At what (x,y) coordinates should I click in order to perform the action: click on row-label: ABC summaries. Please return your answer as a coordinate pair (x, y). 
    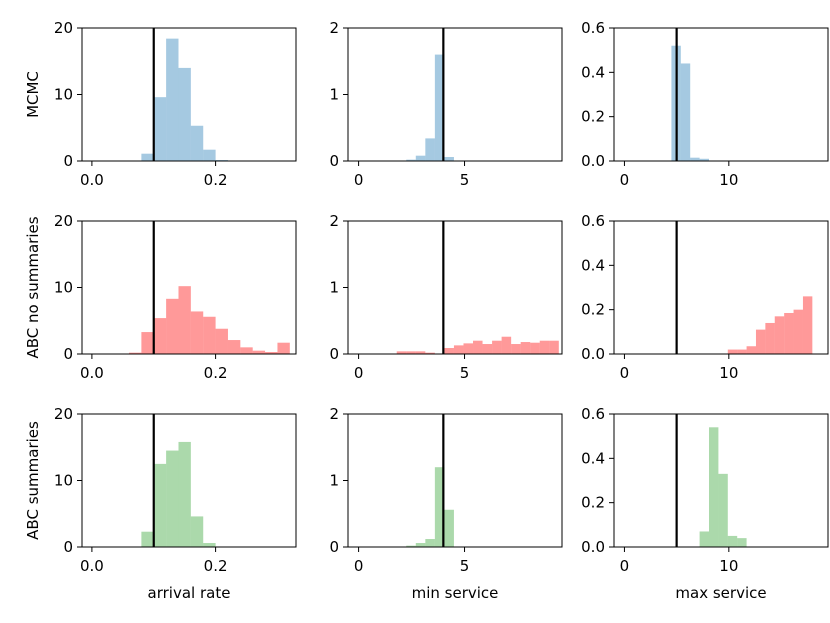
    Looking at the image, I should click on (33, 480).